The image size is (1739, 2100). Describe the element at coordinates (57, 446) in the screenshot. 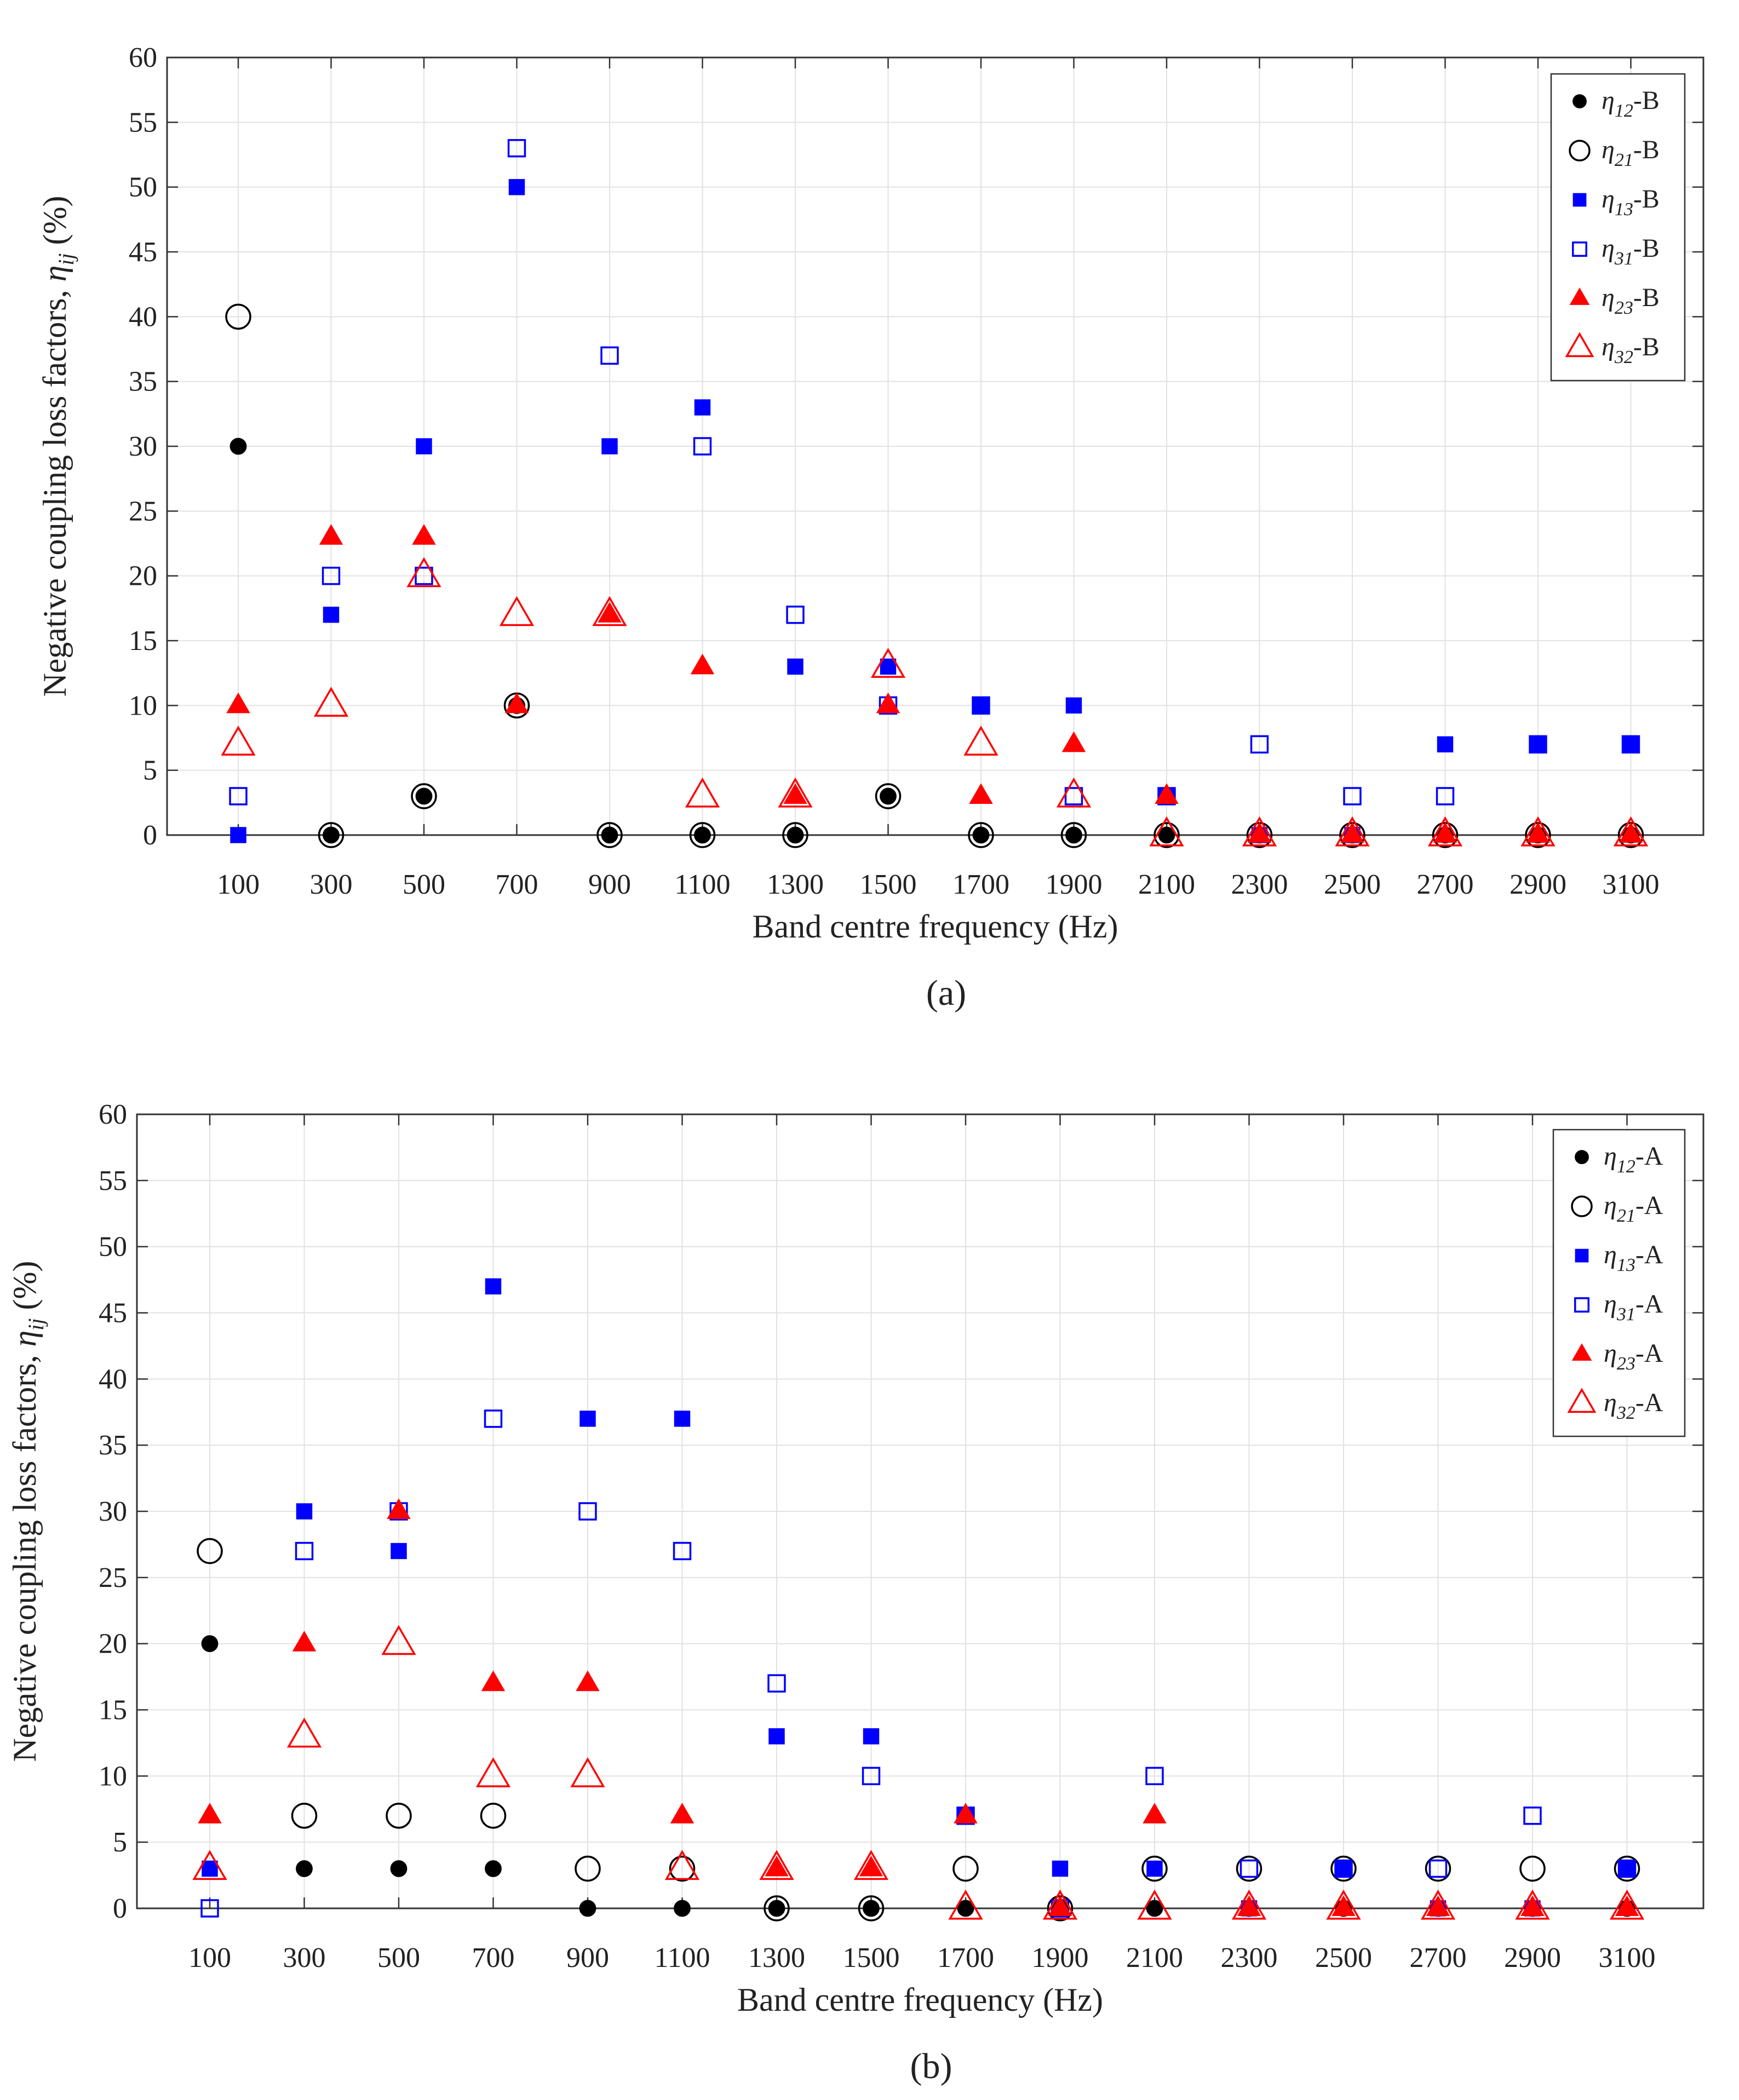

I see `y-axis-title: Negative coupling loss factors, ηij (%)` at that location.